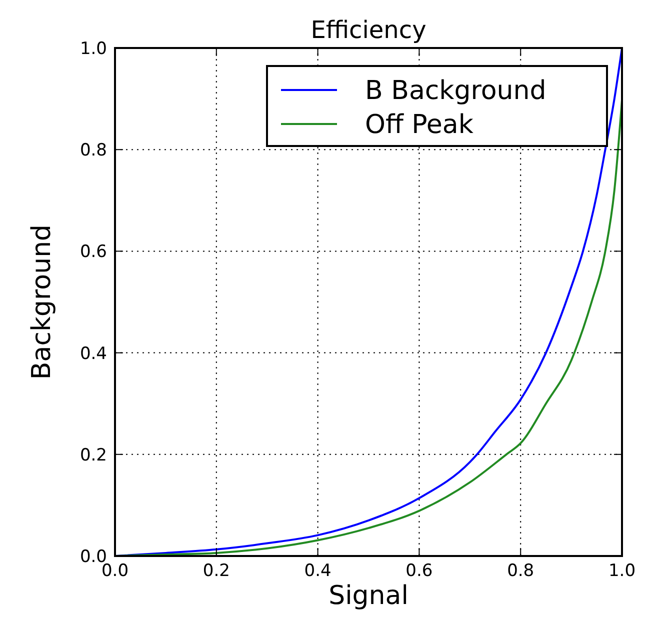 The height and width of the screenshot is (633, 653). I want to click on x-tick-label: 0.2, so click(216, 571).